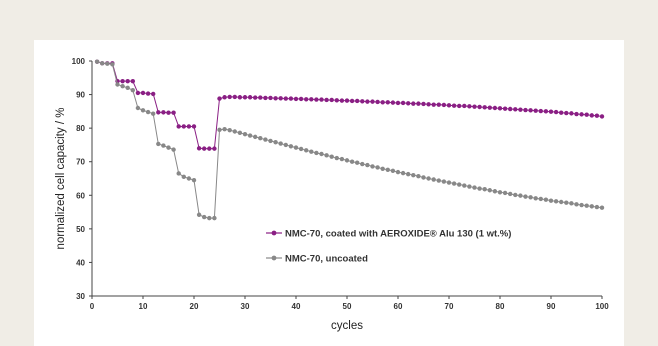  I want to click on x-tick-label: 50, so click(347, 306).